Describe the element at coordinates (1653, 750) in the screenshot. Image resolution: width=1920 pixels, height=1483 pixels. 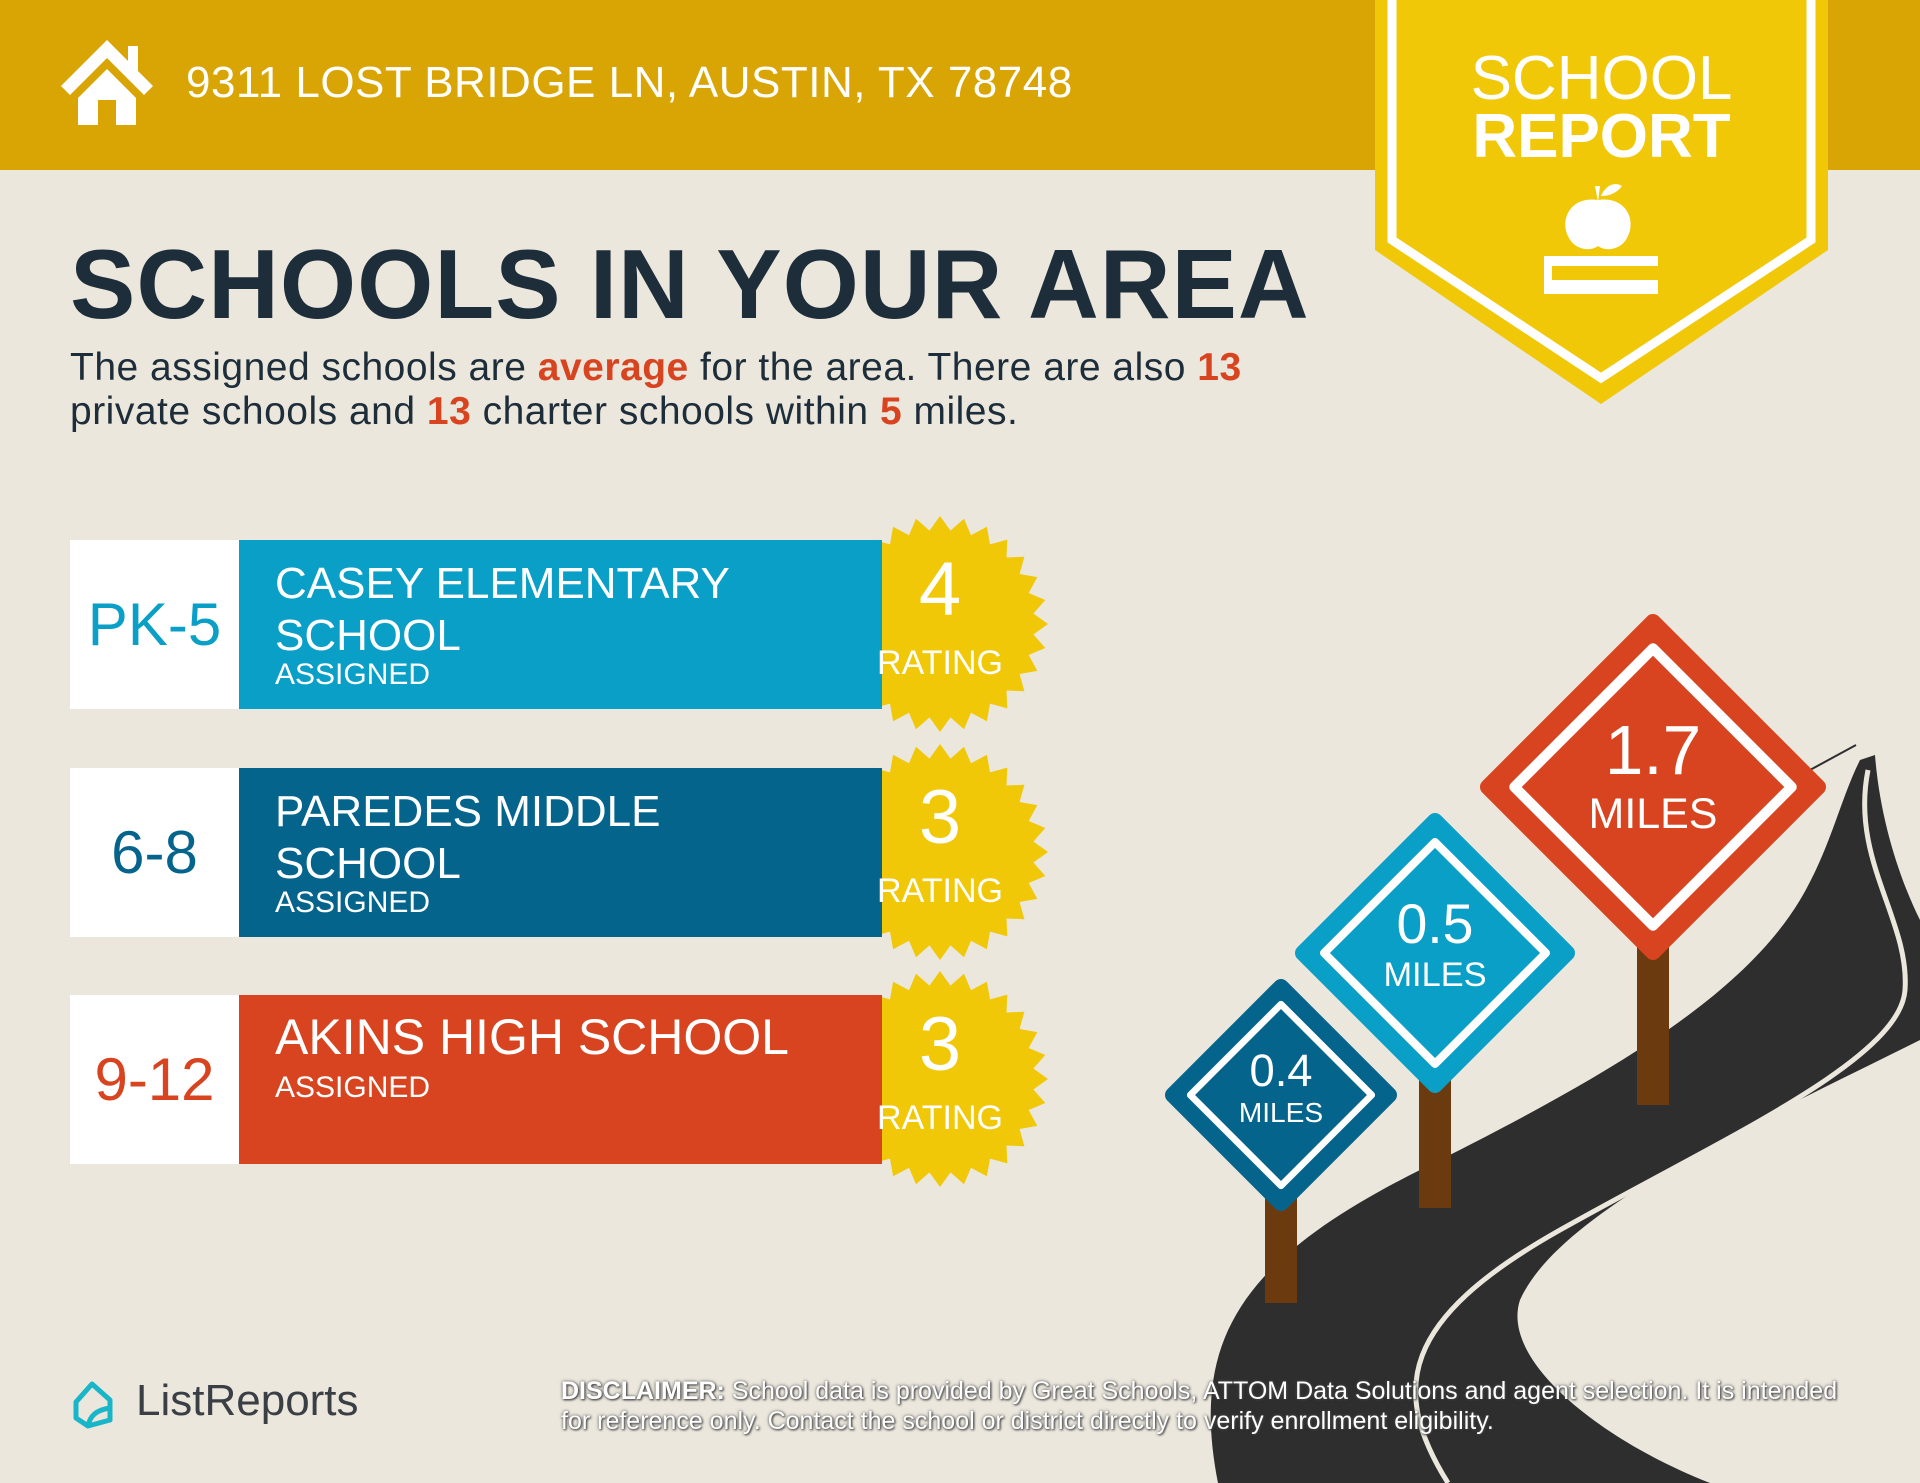
I see `distance-value: 1.7` at that location.